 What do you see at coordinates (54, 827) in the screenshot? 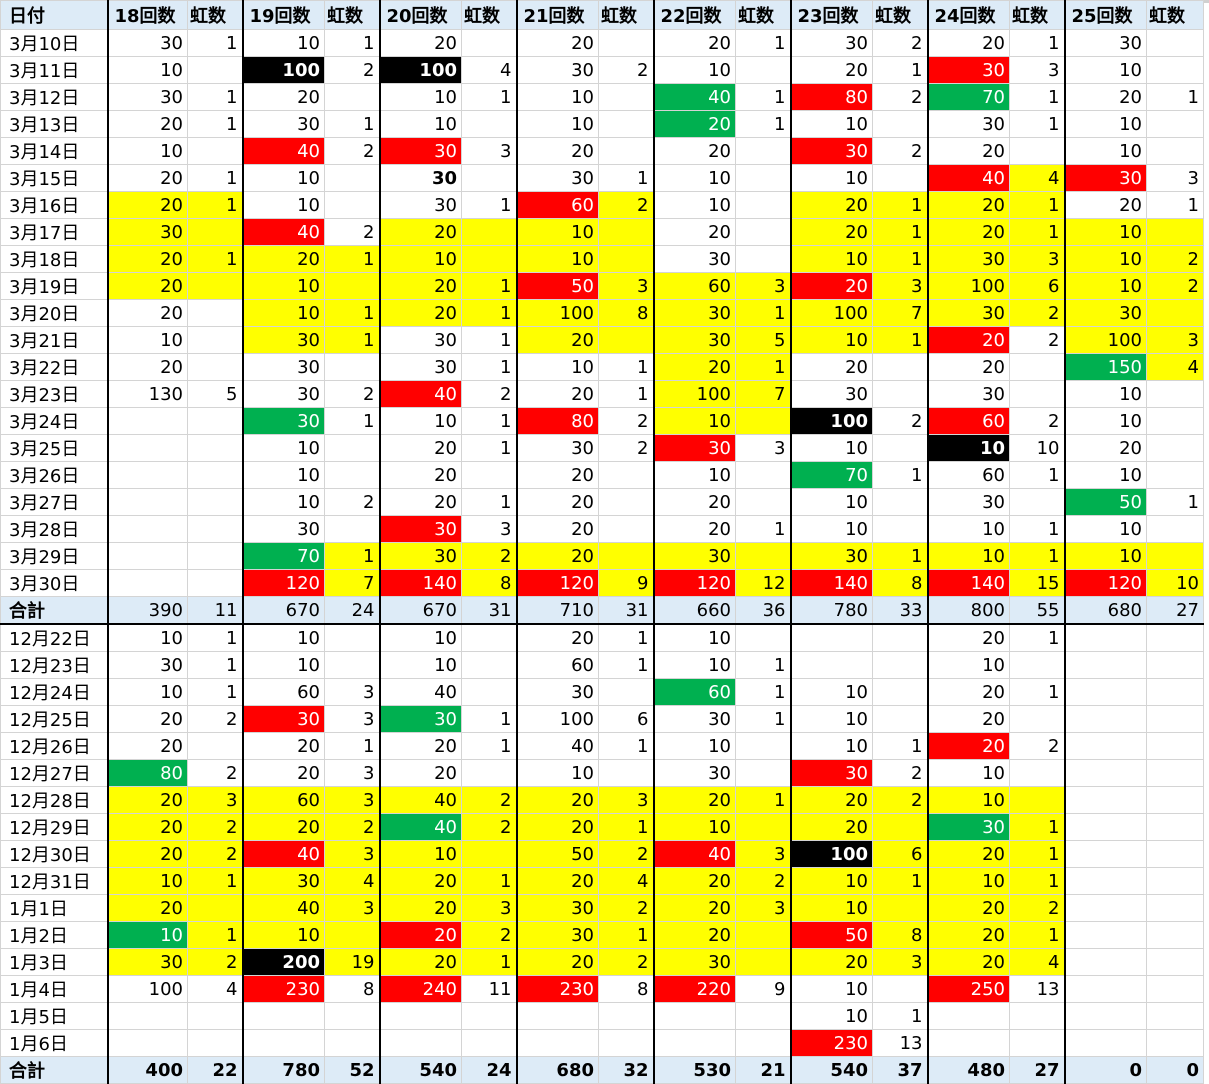
I see `date-cell: 12月29日` at bounding box center [54, 827].